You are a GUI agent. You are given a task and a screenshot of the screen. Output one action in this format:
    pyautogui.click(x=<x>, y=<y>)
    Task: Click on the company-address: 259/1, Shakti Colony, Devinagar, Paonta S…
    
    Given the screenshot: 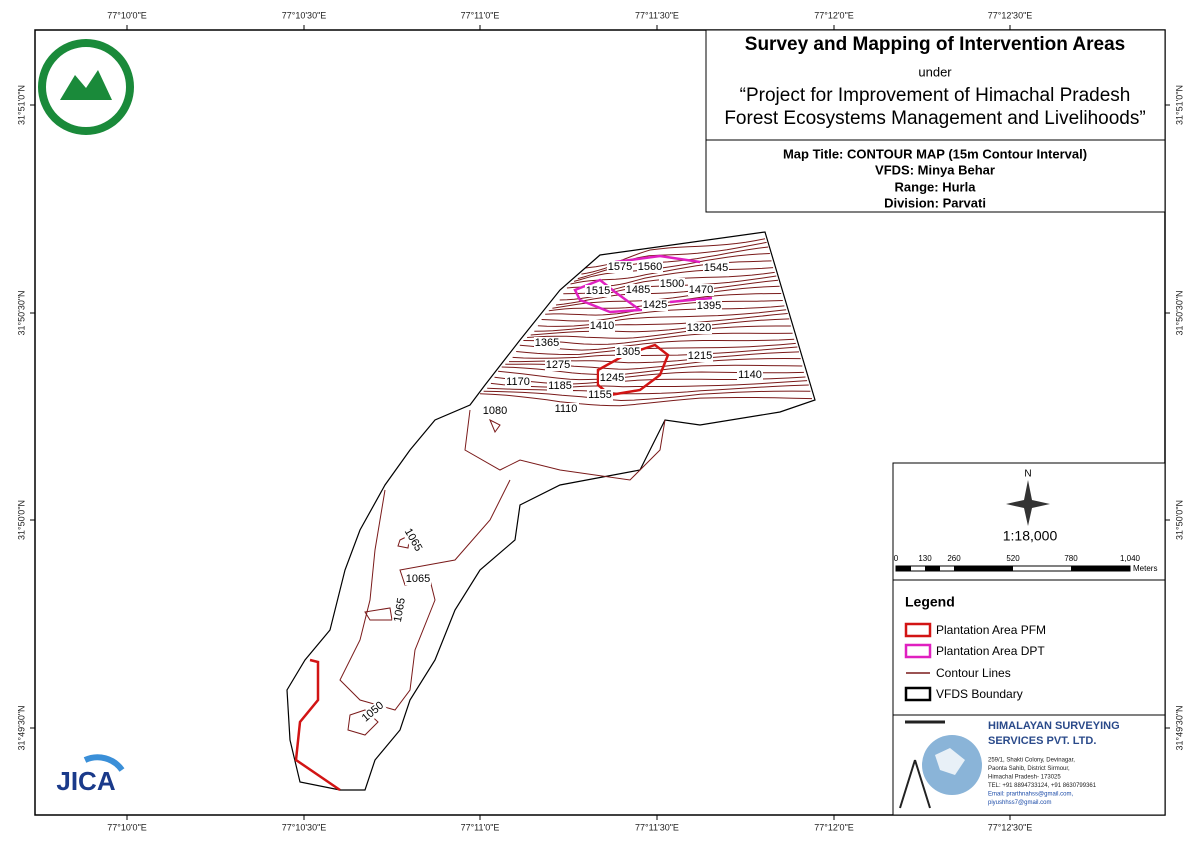 What is the action you would take?
    pyautogui.click(x=1042, y=782)
    